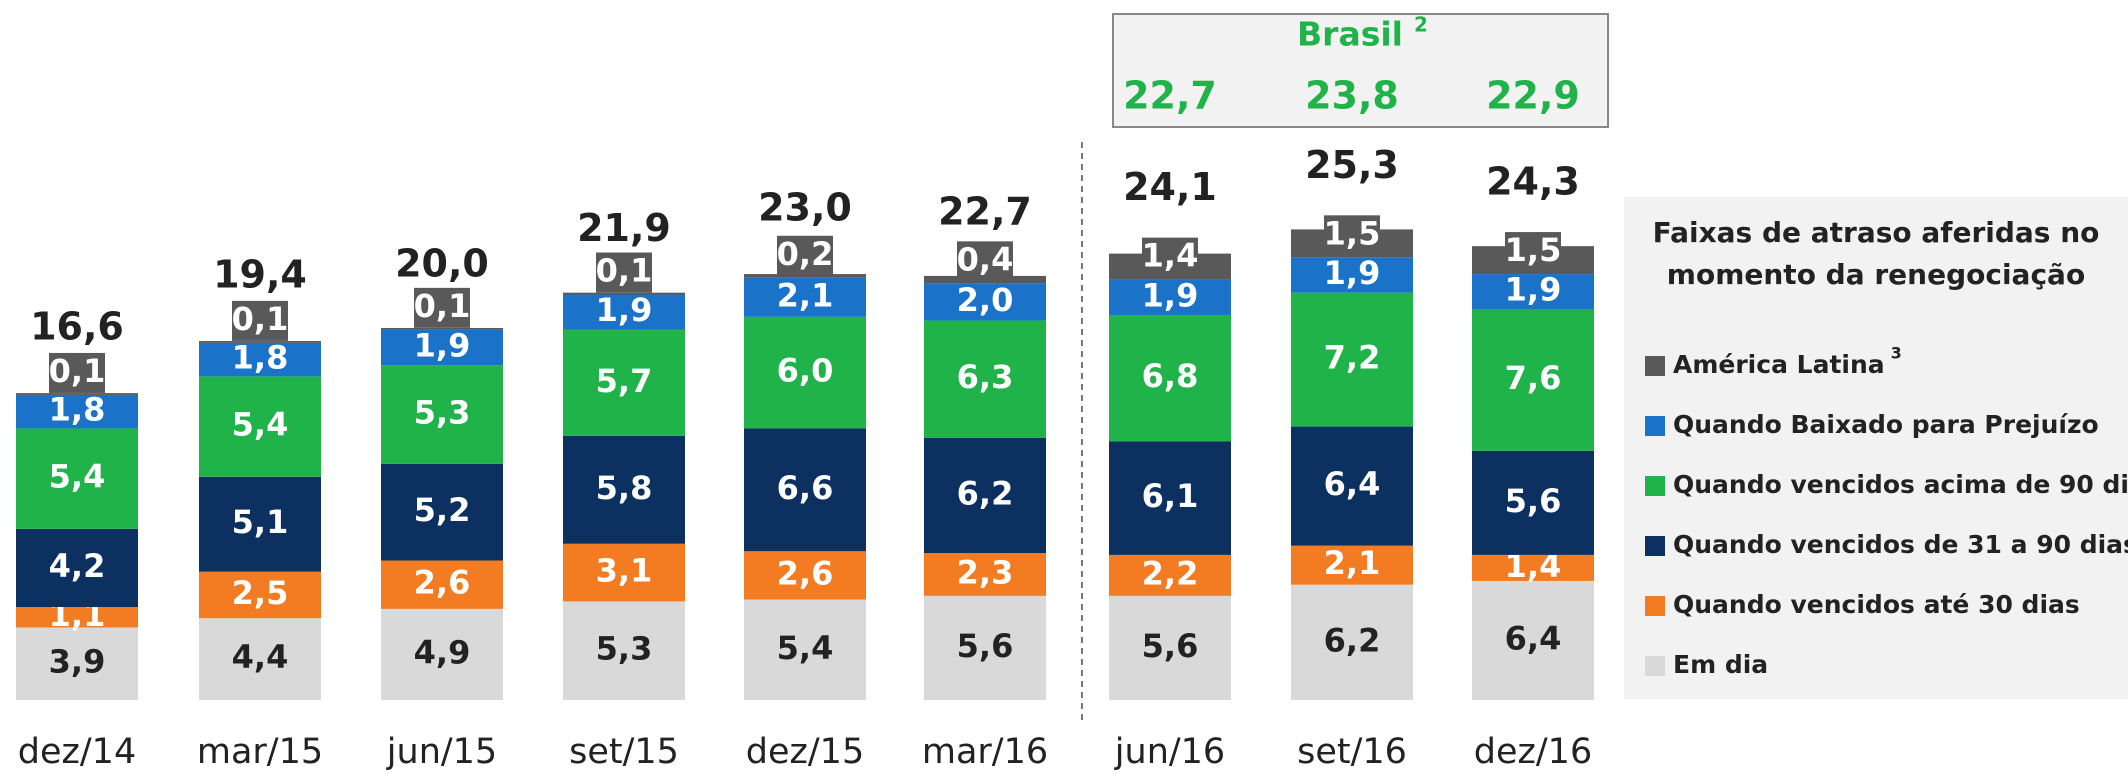 The image size is (2128, 774). What do you see at coordinates (1360, 70) in the screenshot?
I see `brasil-box` at bounding box center [1360, 70].